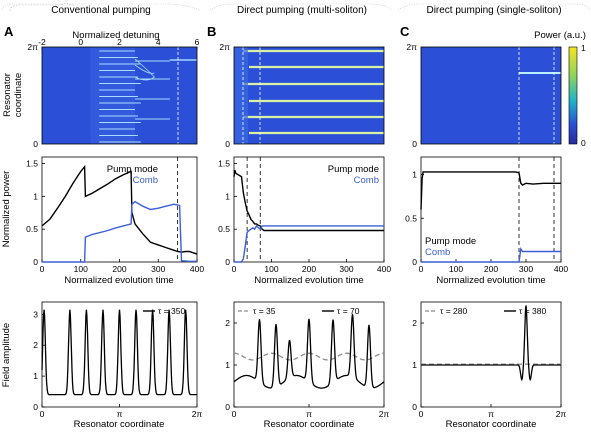 The image size is (591, 433). What do you see at coordinates (486, 215) in the screenshot?
I see `power-plot-c-content: 0 100 200 300 400 0 0.5 1` at bounding box center [486, 215].